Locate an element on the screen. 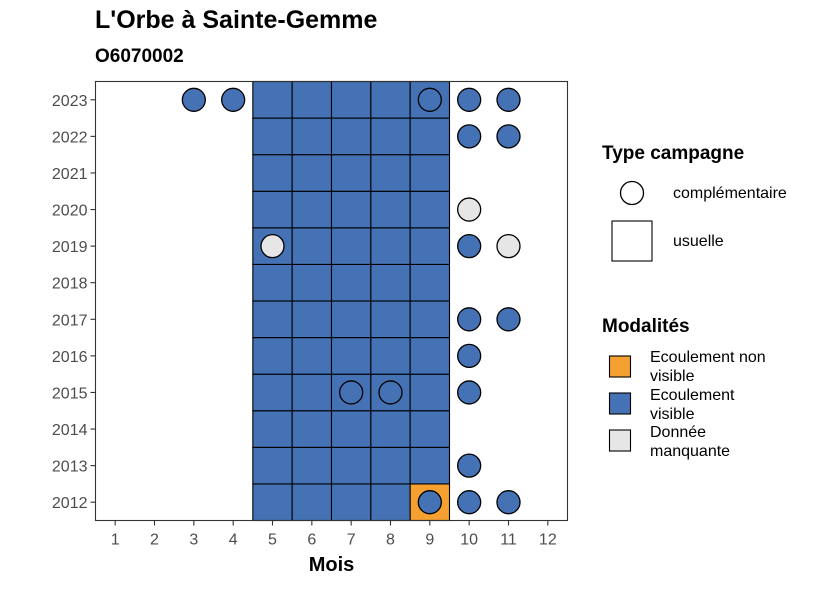 The width and height of the screenshot is (826, 590). y-tick-label-2012: 2012 is located at coordinates (70, 503).